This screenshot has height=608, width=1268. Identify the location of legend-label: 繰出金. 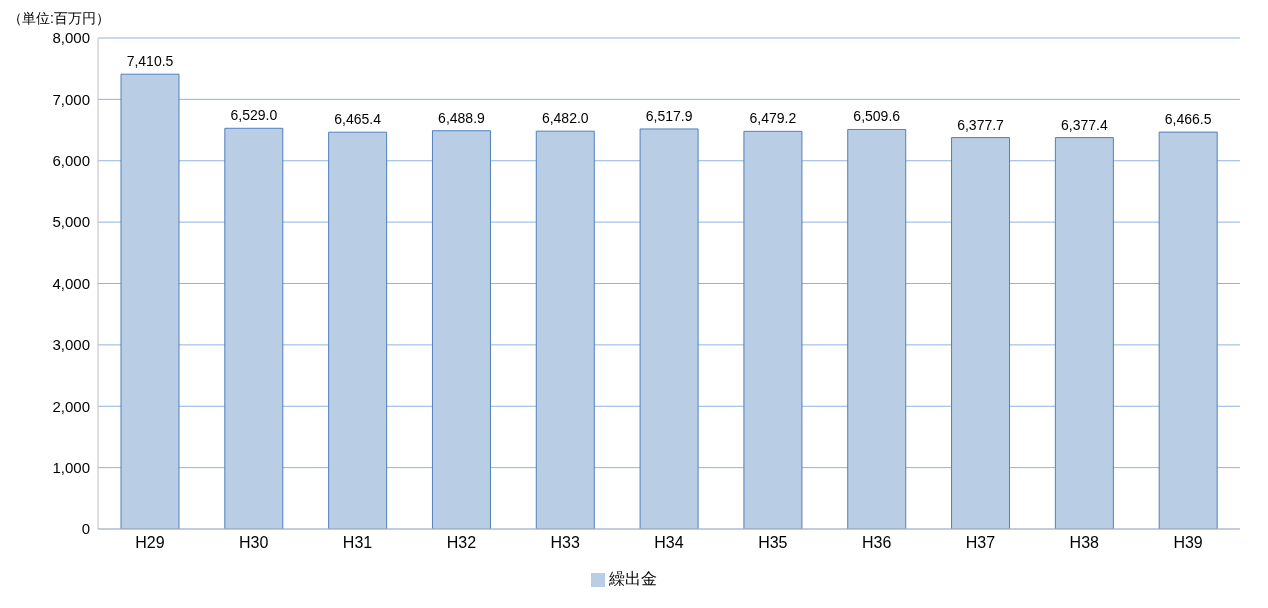
(633, 578).